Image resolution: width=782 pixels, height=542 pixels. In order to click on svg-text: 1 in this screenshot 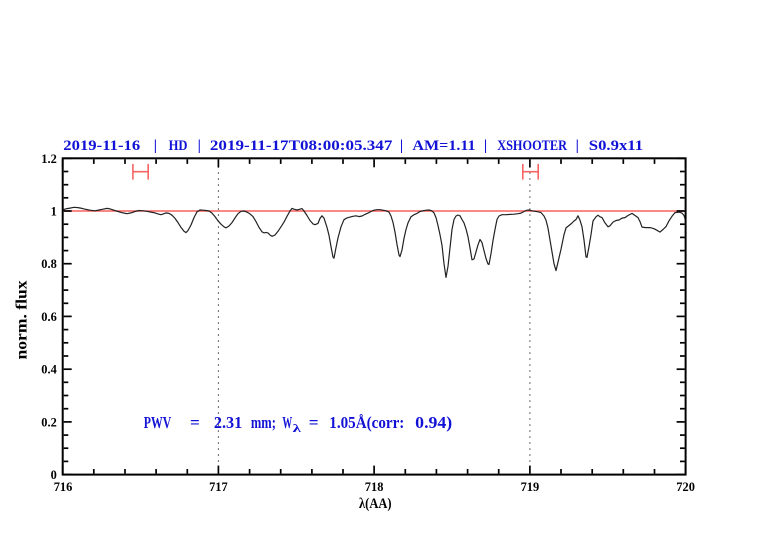, I will do `click(54, 212)`.